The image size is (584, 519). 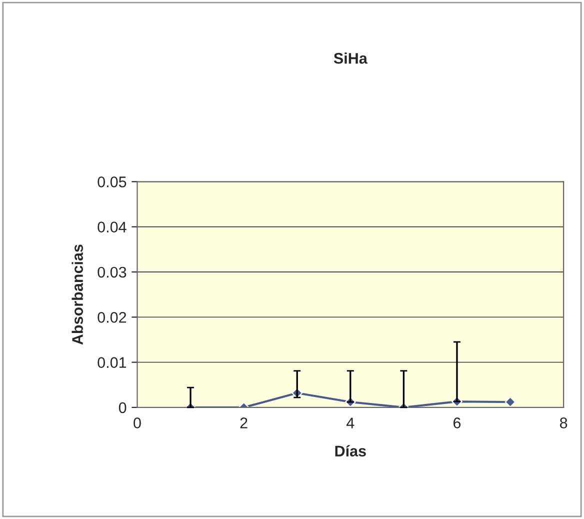 What do you see at coordinates (77, 294) in the screenshot?
I see `y-axis-title: Absorbancias` at bounding box center [77, 294].